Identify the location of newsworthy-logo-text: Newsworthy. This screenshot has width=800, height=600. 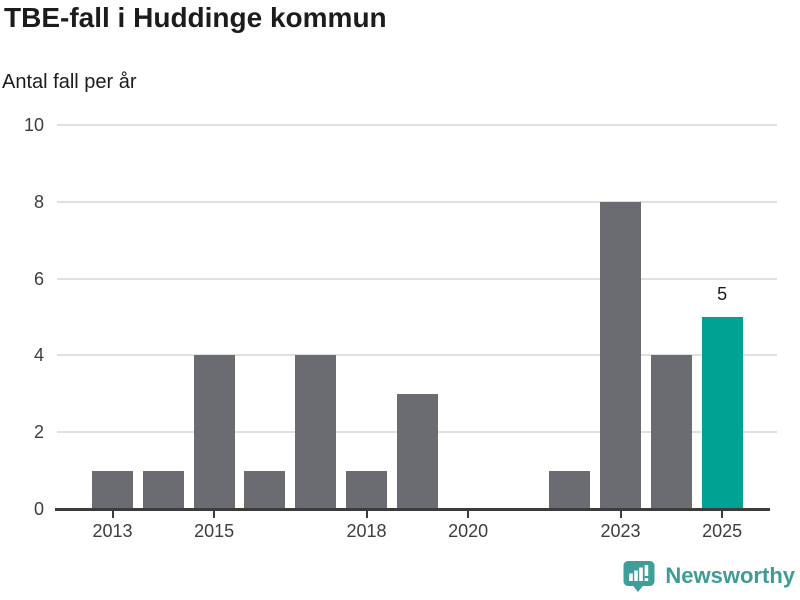
(730, 575).